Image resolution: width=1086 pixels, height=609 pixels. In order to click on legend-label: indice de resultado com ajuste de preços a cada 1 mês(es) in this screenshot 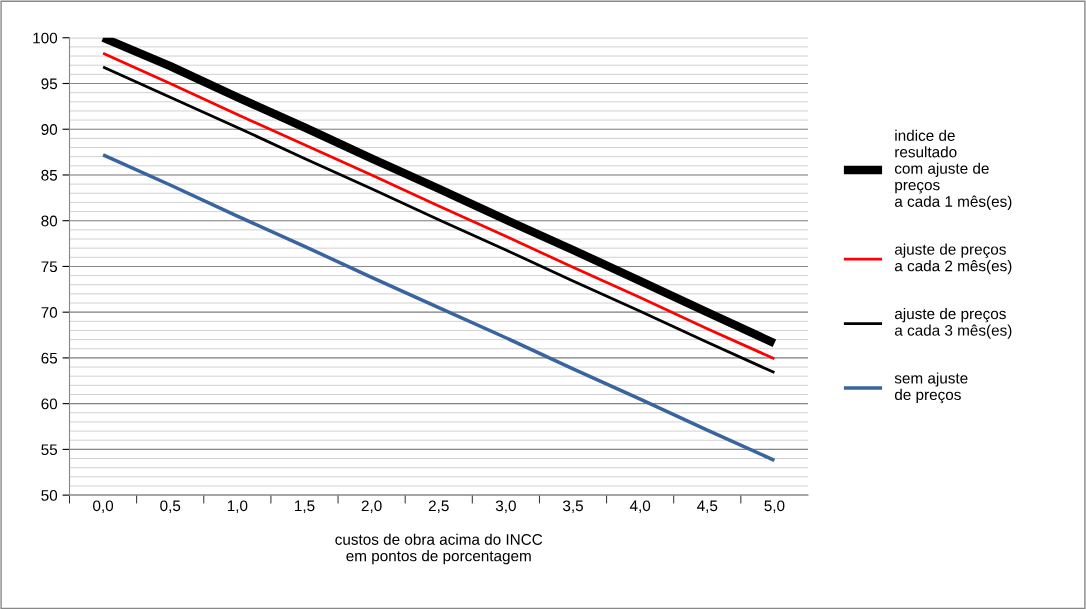, I will do `click(953, 169)`.